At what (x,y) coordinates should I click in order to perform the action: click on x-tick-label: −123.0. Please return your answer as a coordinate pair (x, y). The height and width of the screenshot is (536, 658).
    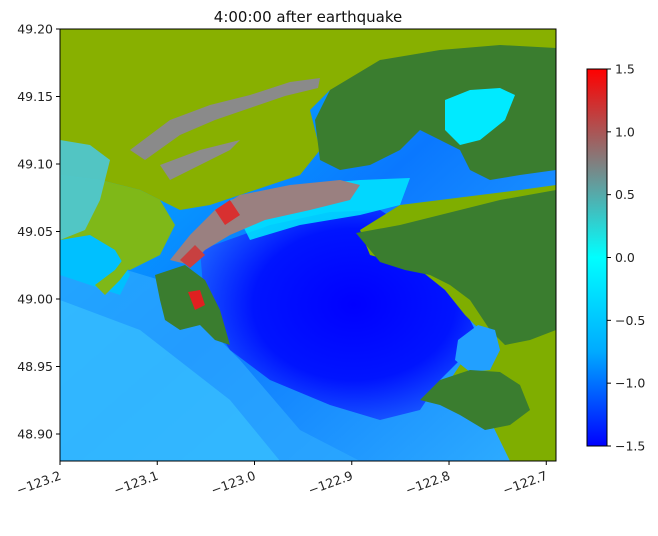
    Looking at the image, I should click on (233, 483).